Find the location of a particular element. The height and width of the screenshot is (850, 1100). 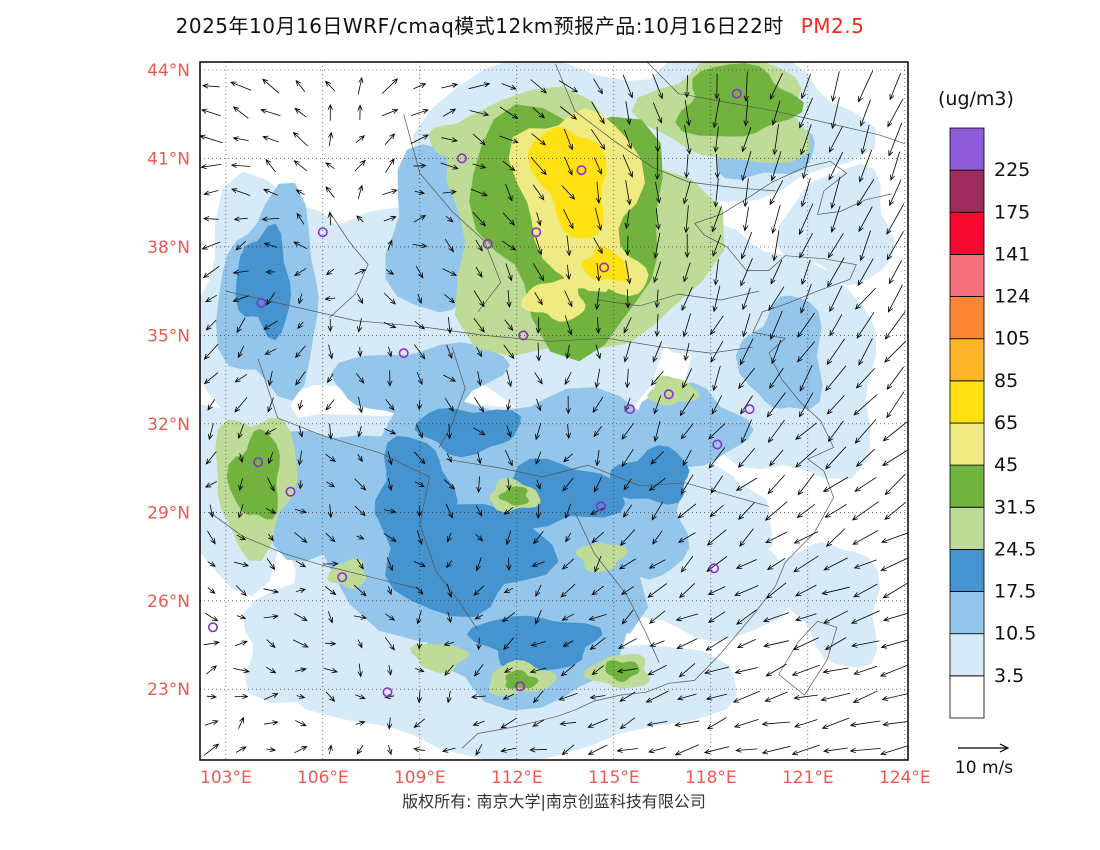

lon-tick-label: 103°E is located at coordinates (226, 778).